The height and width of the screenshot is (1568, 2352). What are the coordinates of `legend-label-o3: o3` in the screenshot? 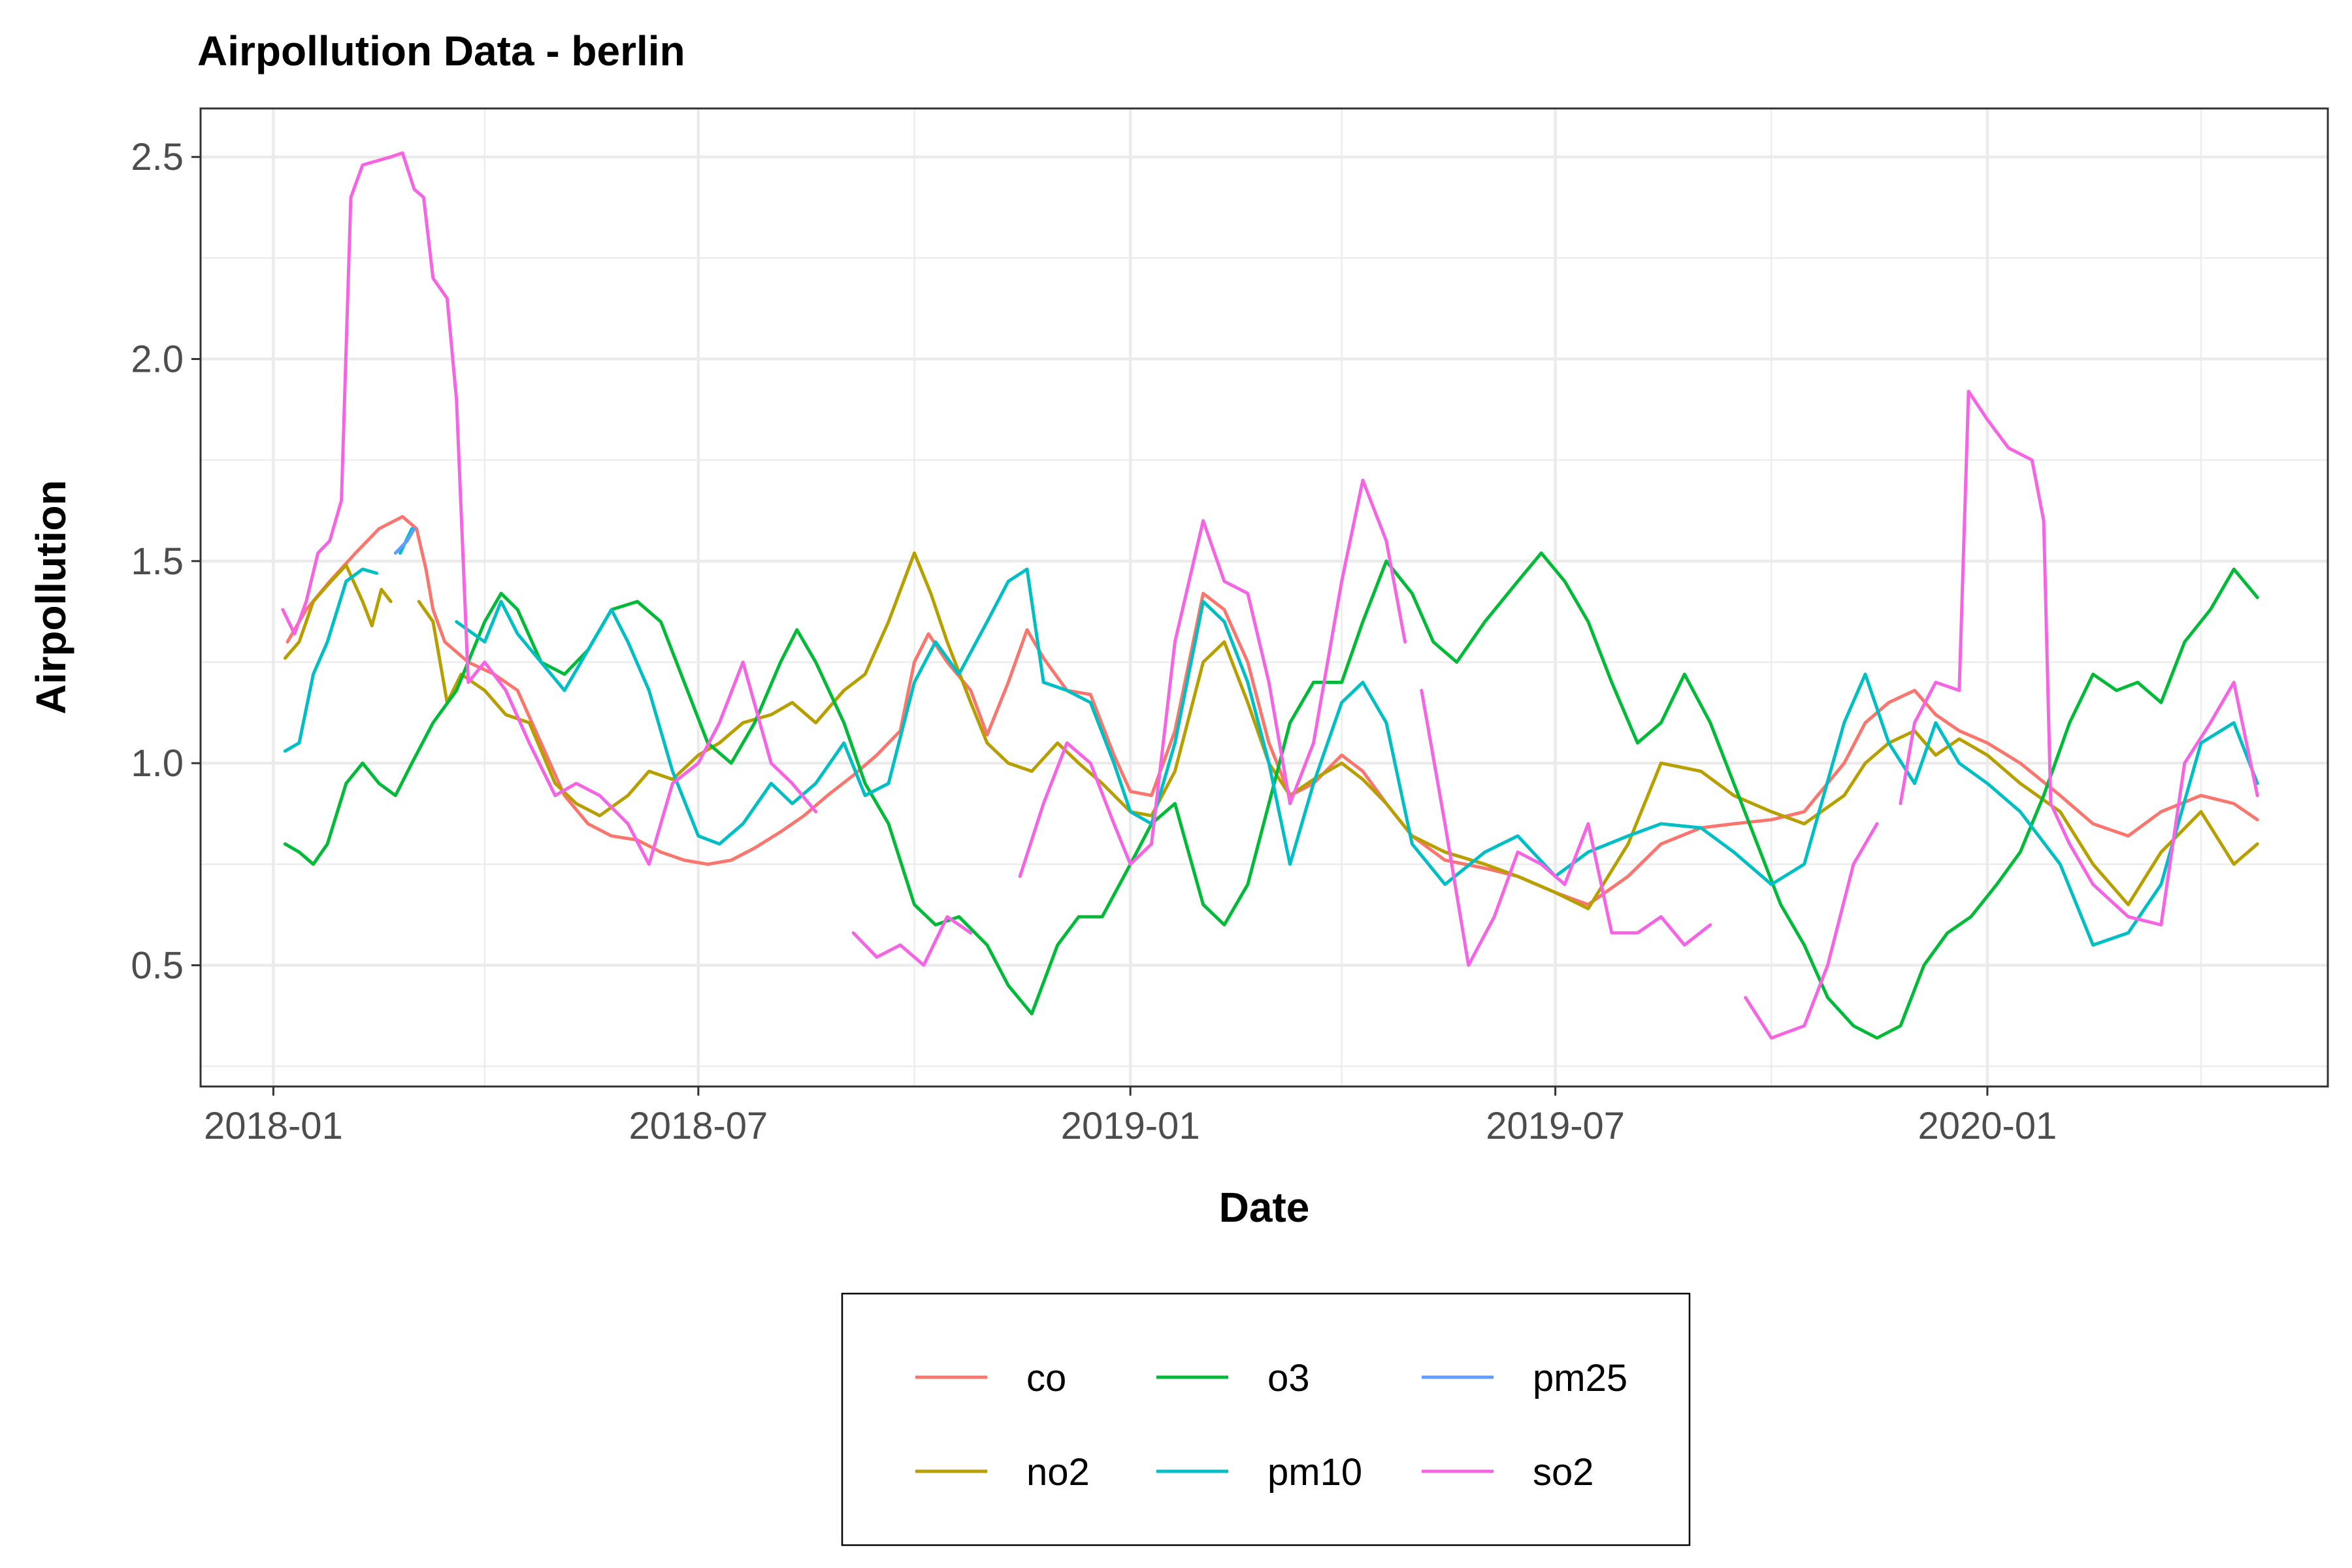 It's located at (1288, 1378).